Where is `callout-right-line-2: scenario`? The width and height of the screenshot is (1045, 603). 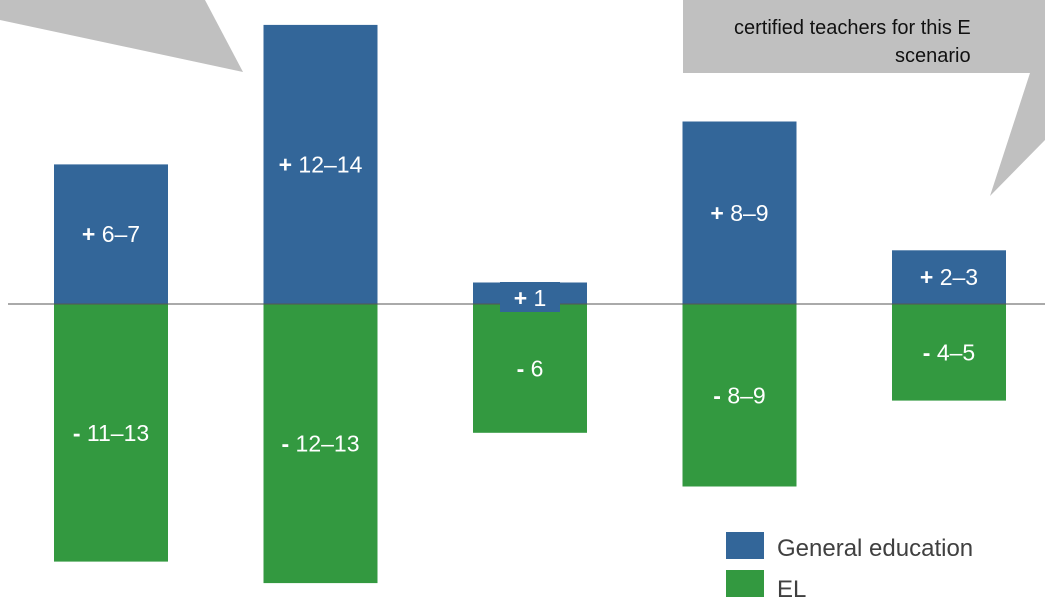
callout-right-line-2: scenario is located at coordinates (933, 56).